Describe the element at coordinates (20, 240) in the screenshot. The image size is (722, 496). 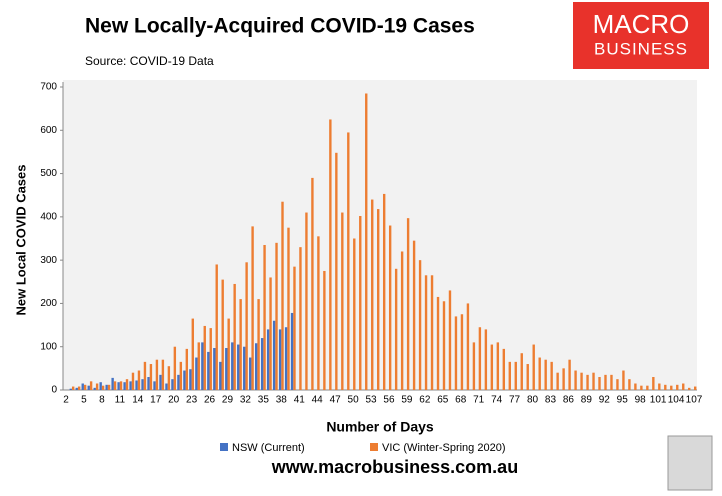
I see `y-axis-label: New Local COVID Cases` at that location.